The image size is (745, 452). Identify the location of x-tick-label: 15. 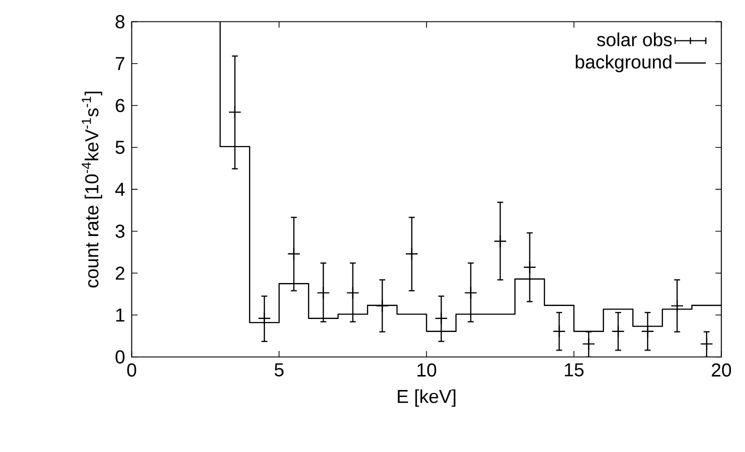
(574, 370).